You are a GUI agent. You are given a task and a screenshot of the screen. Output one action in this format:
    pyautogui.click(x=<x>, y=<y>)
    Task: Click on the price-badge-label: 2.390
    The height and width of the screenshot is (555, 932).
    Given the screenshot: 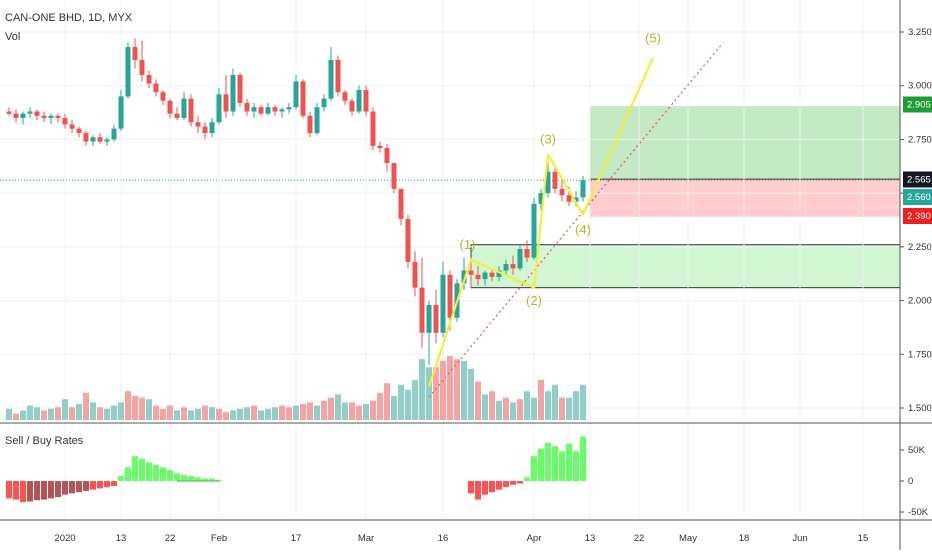 What is the action you would take?
    pyautogui.click(x=919, y=216)
    